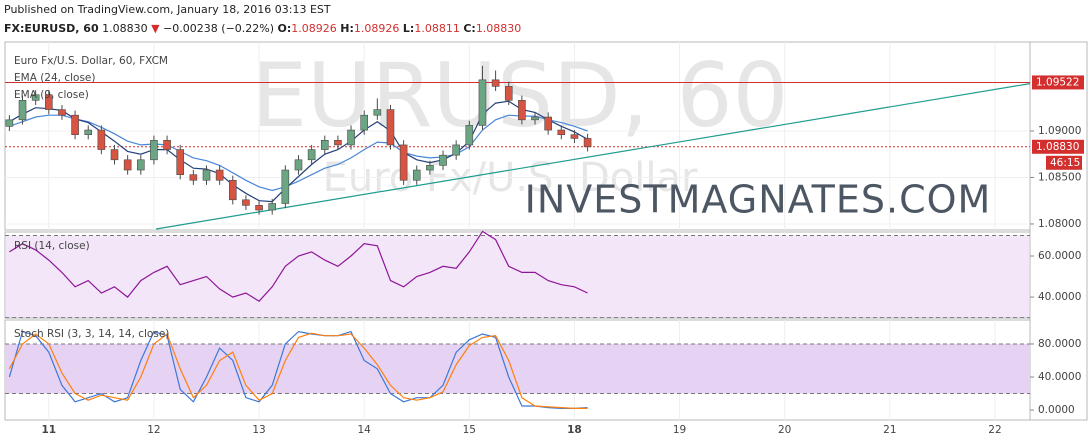 This screenshot has height=442, width=1088. What do you see at coordinates (51, 28) in the screenshot?
I see `symbol: FX:EURUSD, 60` at bounding box center [51, 28].